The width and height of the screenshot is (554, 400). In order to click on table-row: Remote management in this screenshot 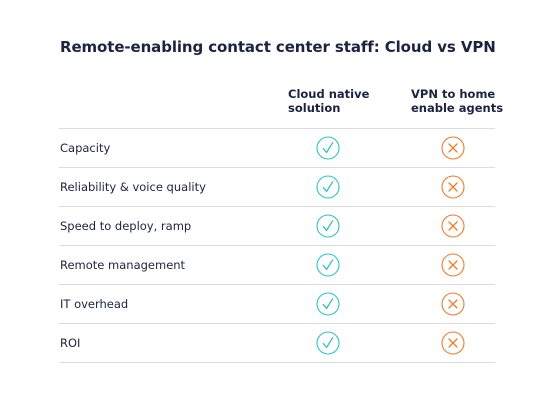, I will do `click(277, 264)`.